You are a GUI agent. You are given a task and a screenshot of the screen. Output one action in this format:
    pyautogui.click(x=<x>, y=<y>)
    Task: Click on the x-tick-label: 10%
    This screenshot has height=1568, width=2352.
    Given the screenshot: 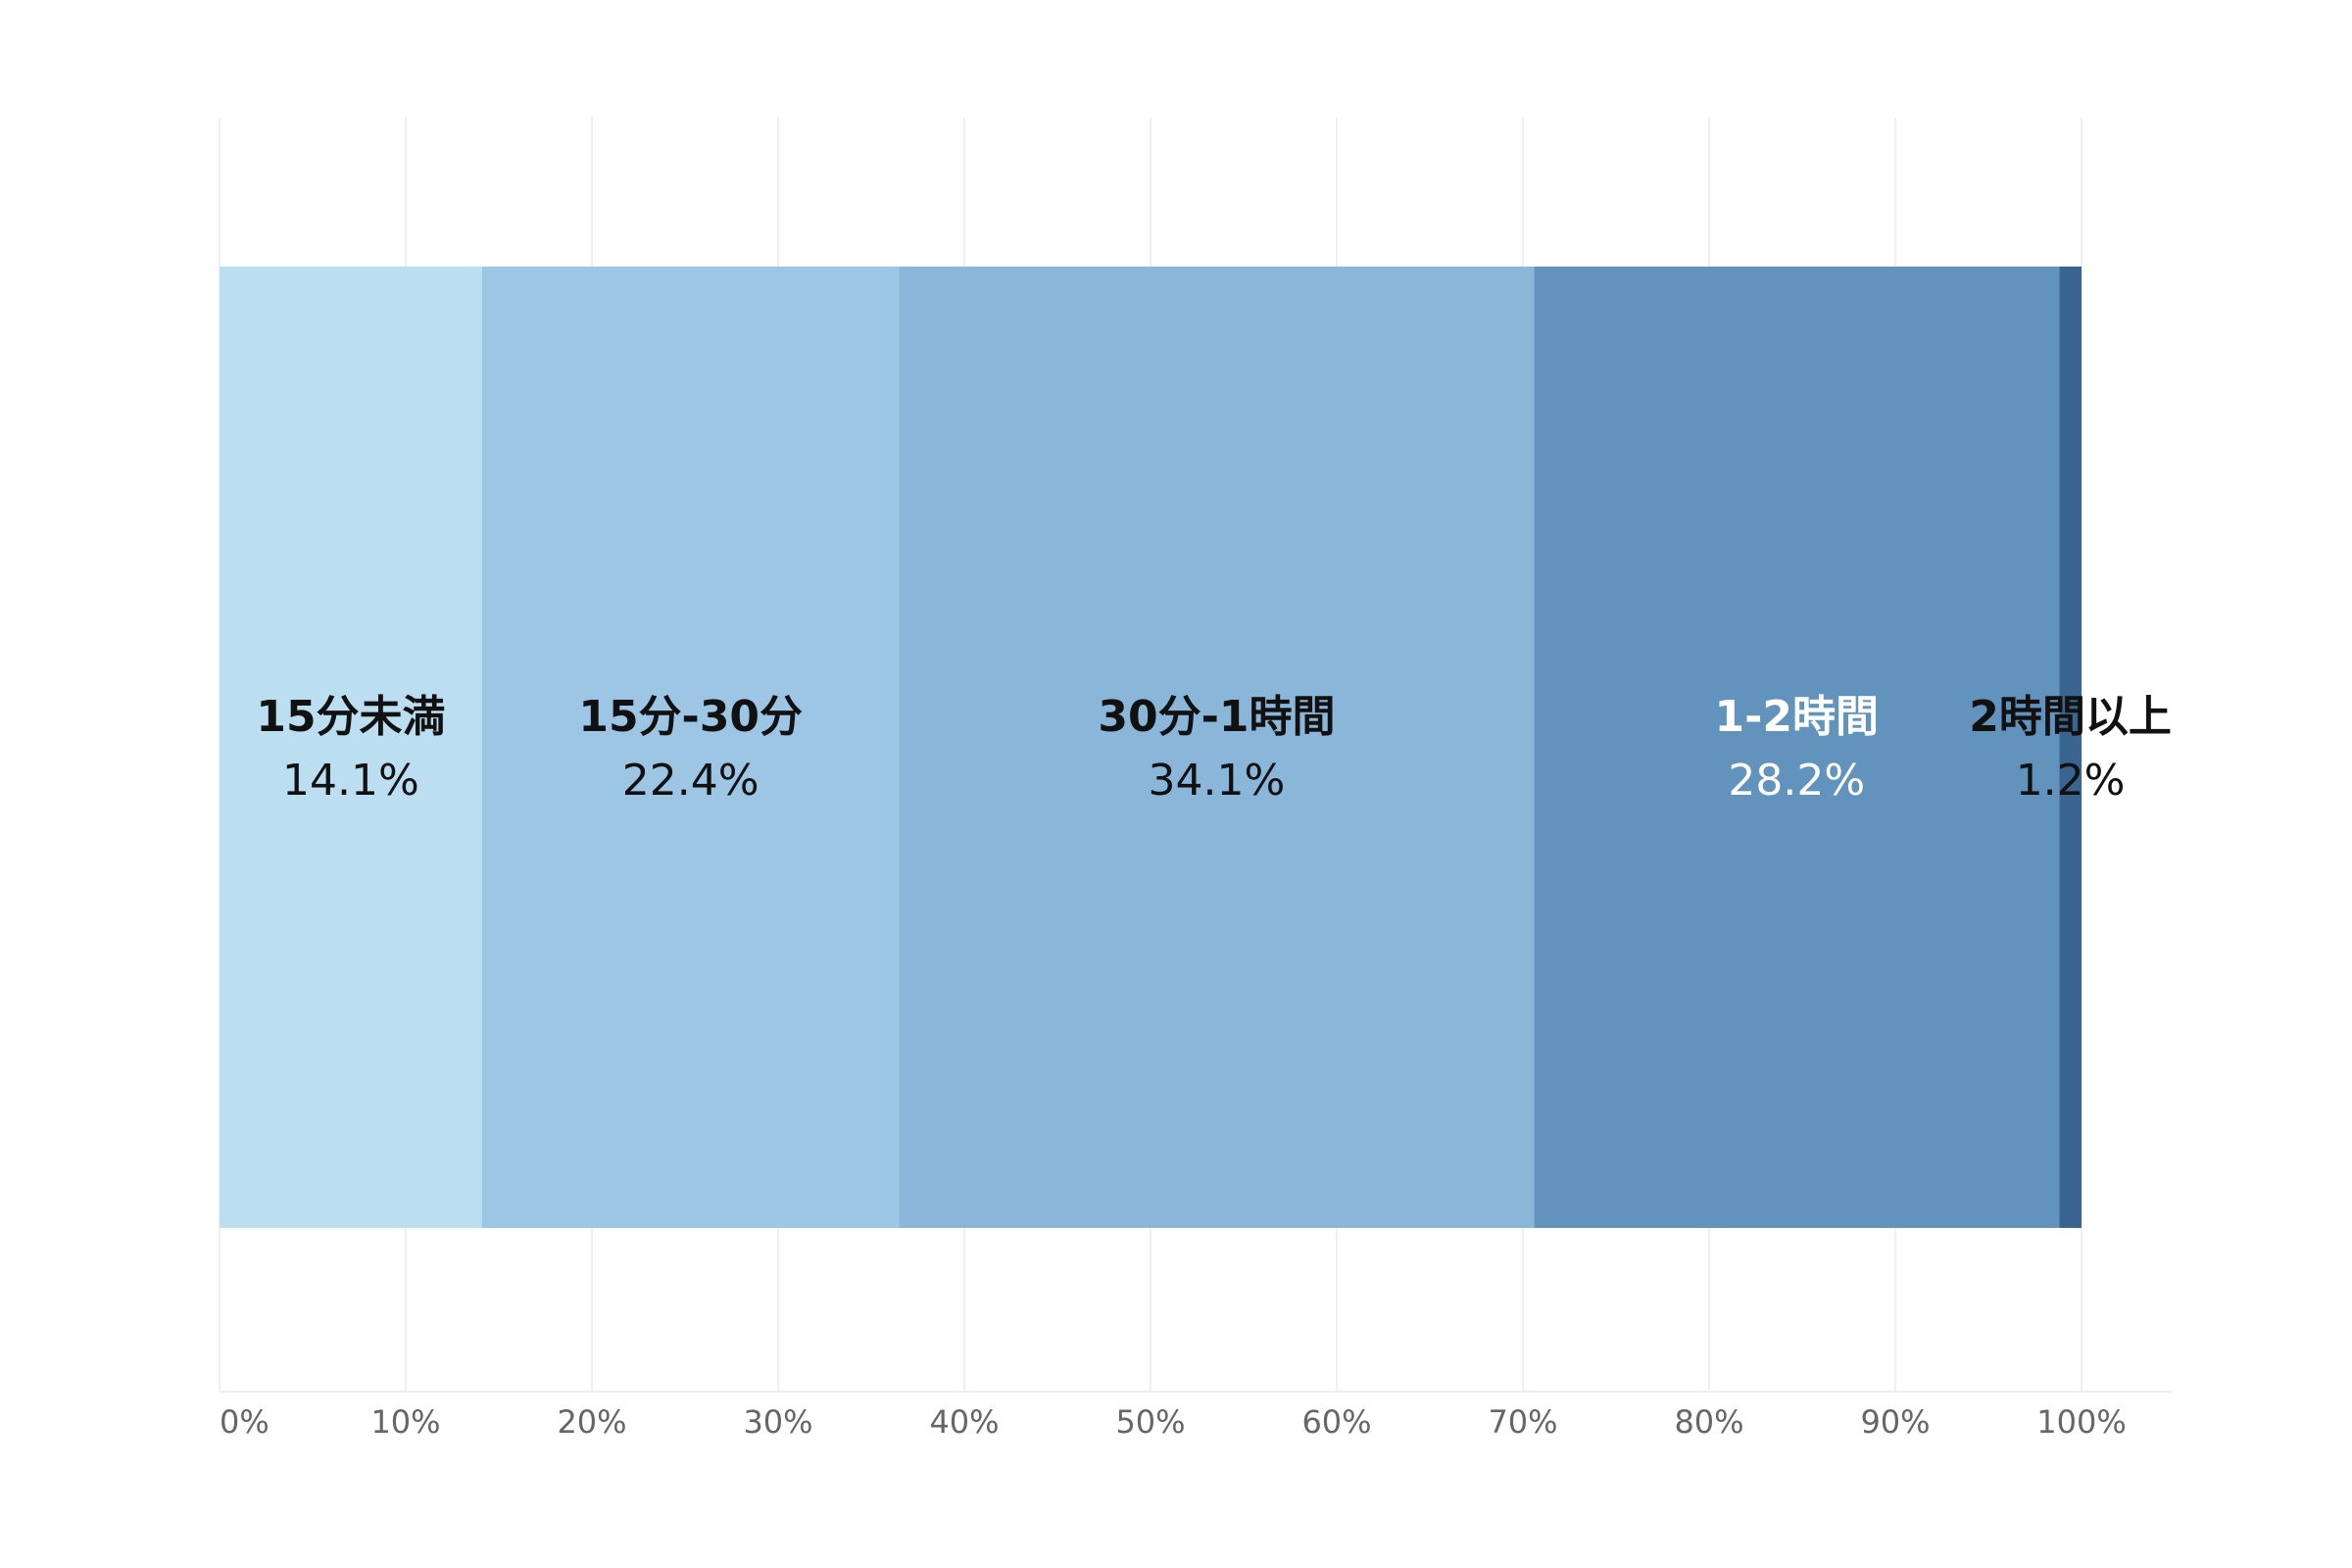 What is the action you would take?
    pyautogui.click(x=405, y=1422)
    